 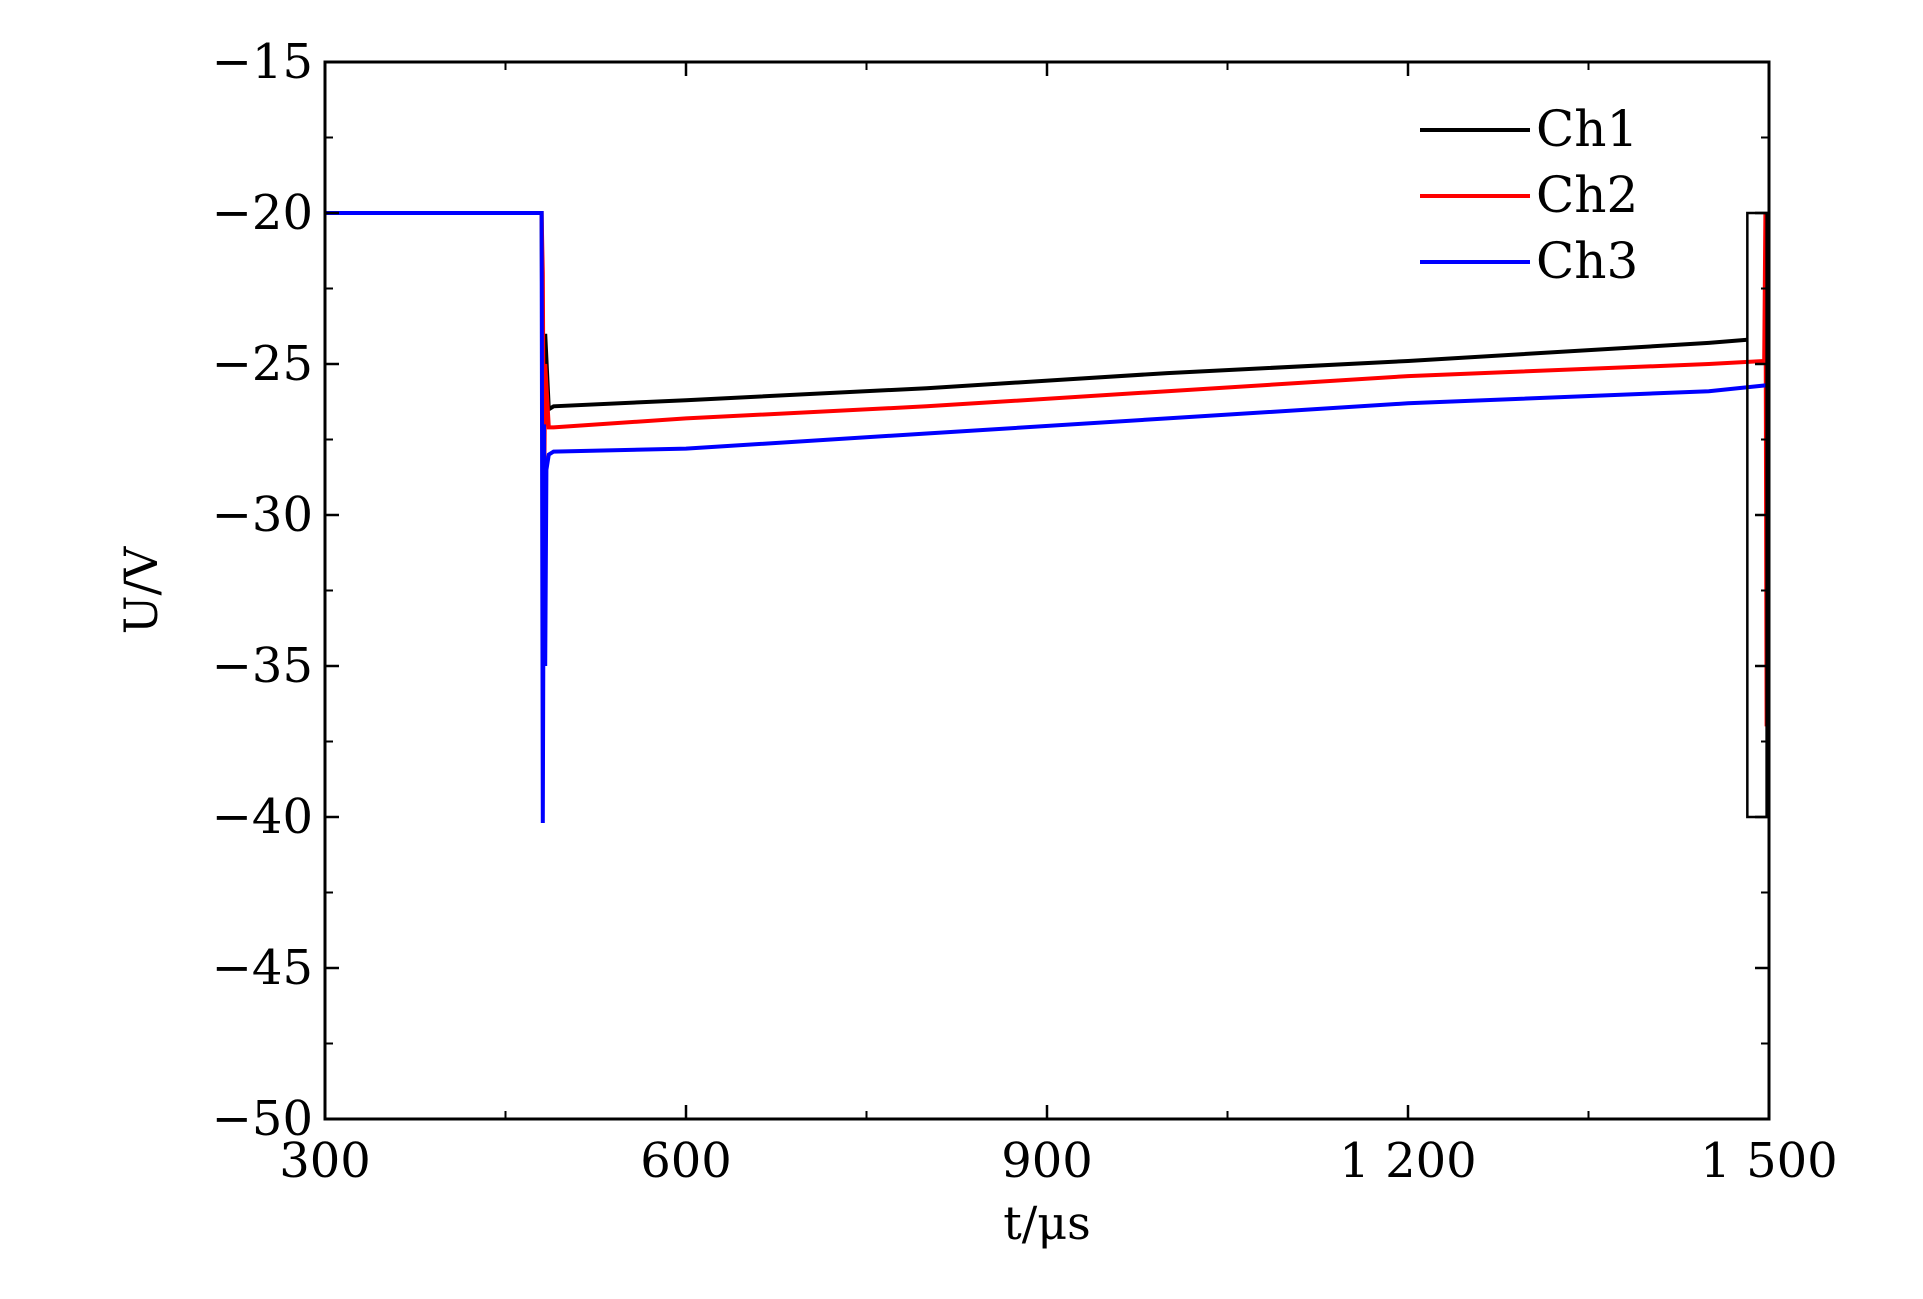 I want to click on x-tick-label-3: 1 200, so click(x=1407, y=1161).